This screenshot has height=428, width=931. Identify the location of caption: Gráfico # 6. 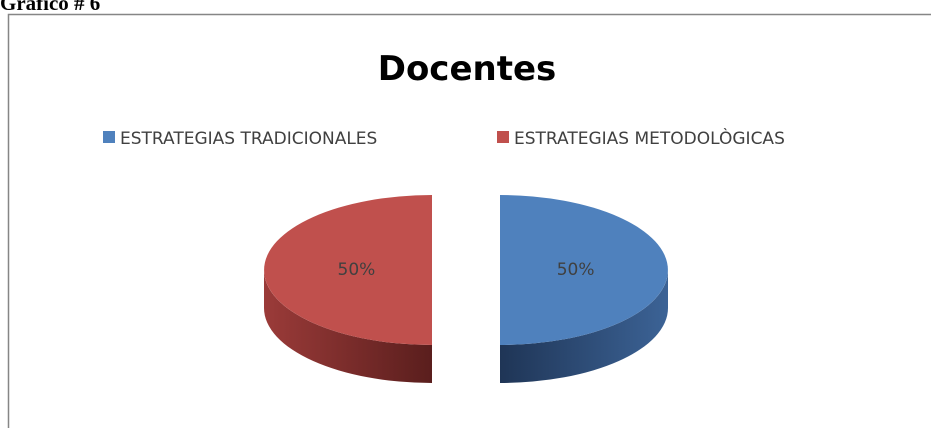
(50, 7).